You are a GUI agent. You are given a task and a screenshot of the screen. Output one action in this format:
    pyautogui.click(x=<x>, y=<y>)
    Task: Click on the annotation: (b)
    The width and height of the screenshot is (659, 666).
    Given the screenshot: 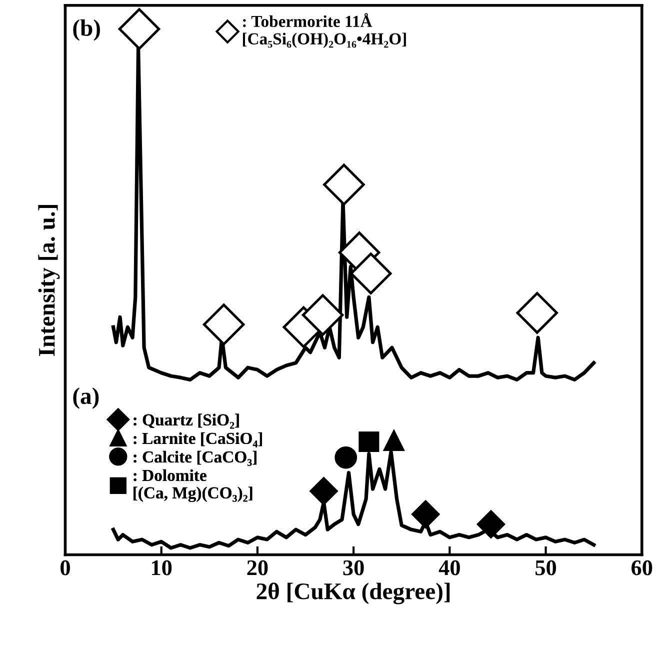 What is the action you would take?
    pyautogui.click(x=86, y=30)
    